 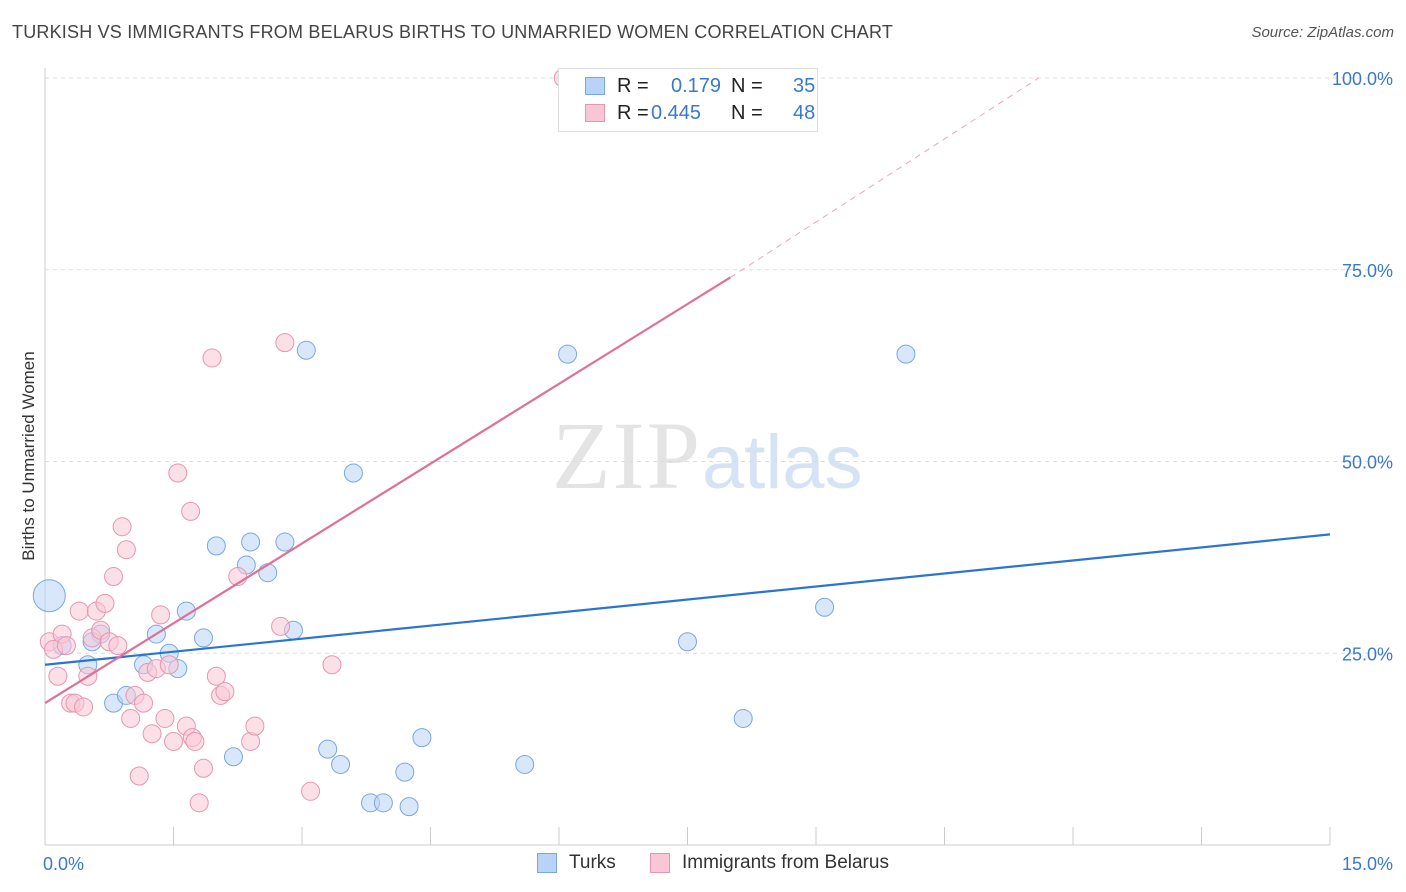 I want to click on legend-r-value: 0.445, so click(x=676, y=113).